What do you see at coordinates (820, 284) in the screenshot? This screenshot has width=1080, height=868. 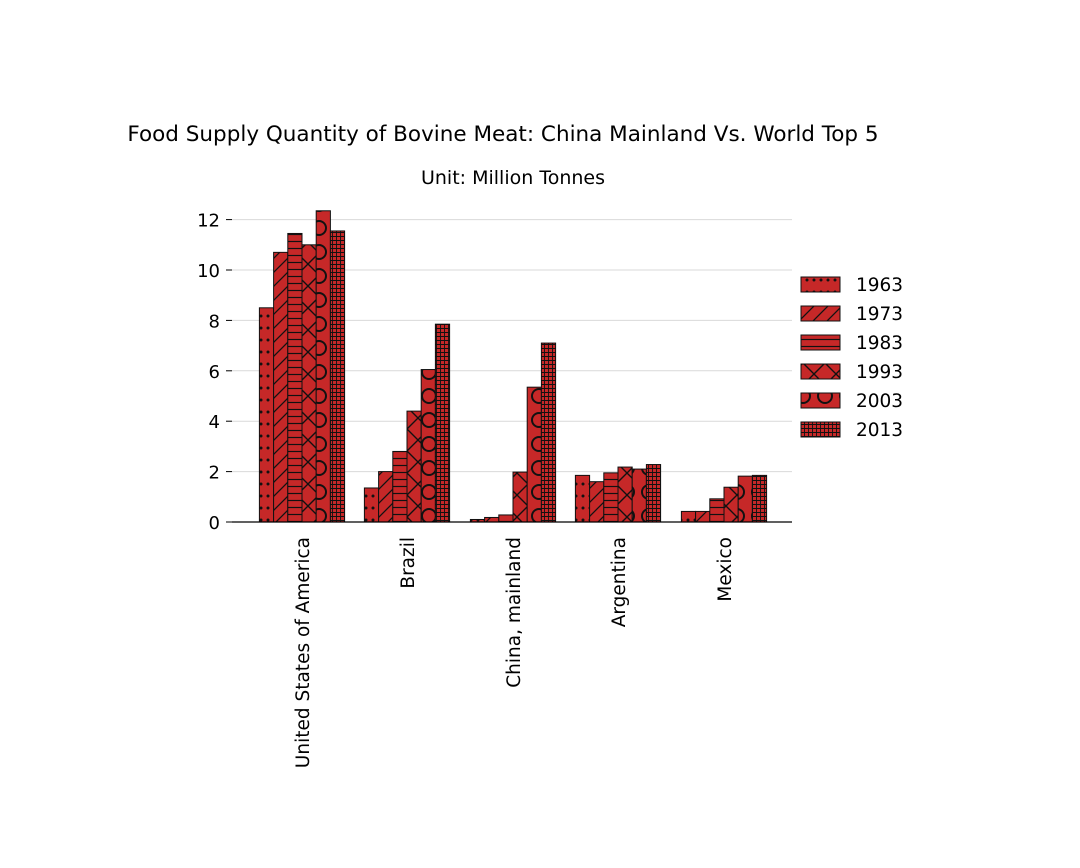 I see `legend-swatch-1963` at bounding box center [820, 284].